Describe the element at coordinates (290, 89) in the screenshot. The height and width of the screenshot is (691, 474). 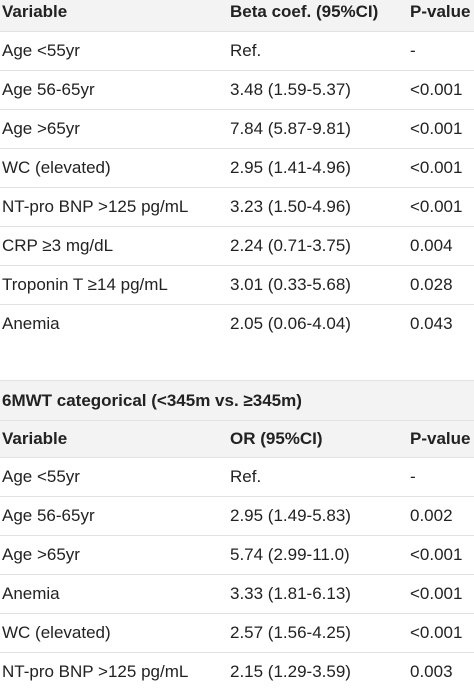
I see `table-cell: 3.48 (1.59-5.37)` at that location.